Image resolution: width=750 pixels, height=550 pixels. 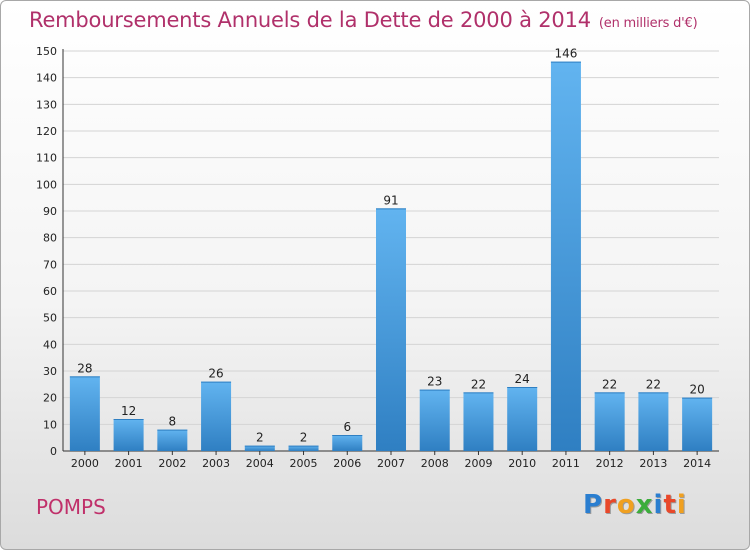 What do you see at coordinates (46, 251) in the screenshot?
I see `y-tick-labels: 0 10 20 30 40 50 60 70 80 90 100 110 120 130 140 150` at bounding box center [46, 251].